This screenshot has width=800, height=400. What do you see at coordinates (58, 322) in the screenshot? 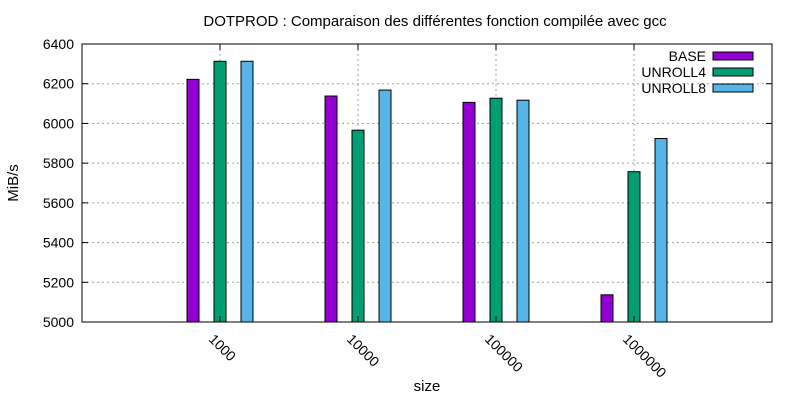
I see `y-tick-label: 5000` at bounding box center [58, 322].